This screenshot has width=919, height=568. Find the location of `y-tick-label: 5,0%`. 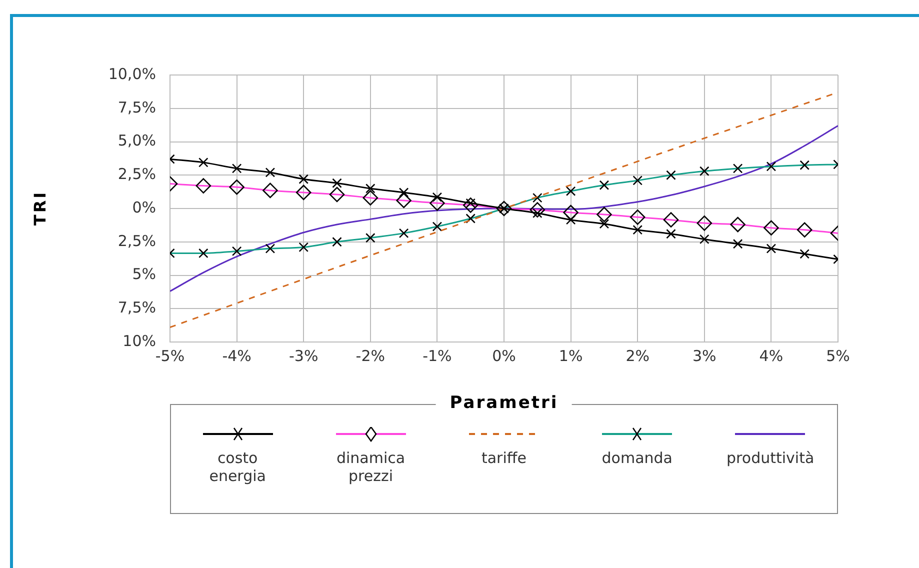

y-tick-label: 5,0% is located at coordinates (137, 141).